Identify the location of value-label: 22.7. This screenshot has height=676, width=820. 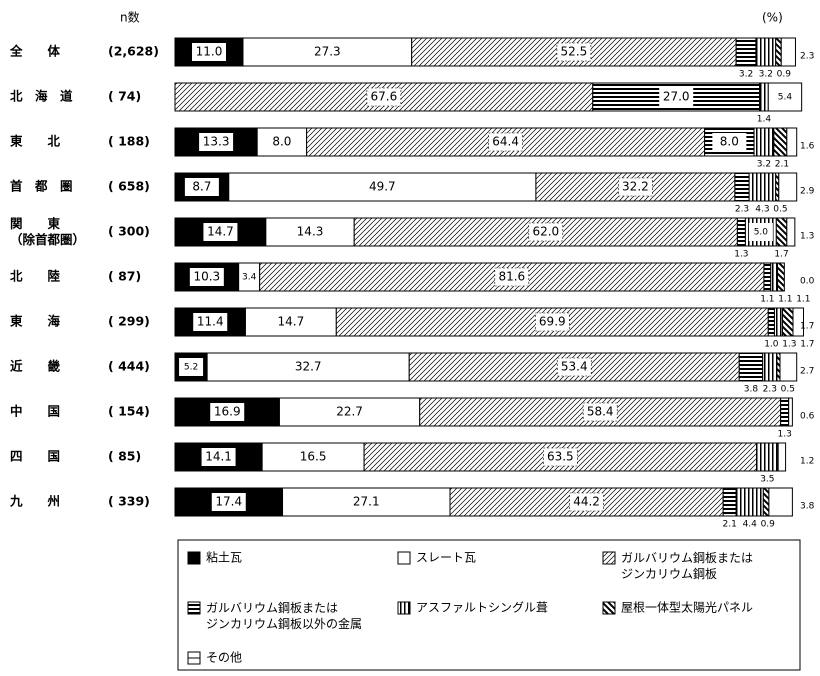
(349, 412).